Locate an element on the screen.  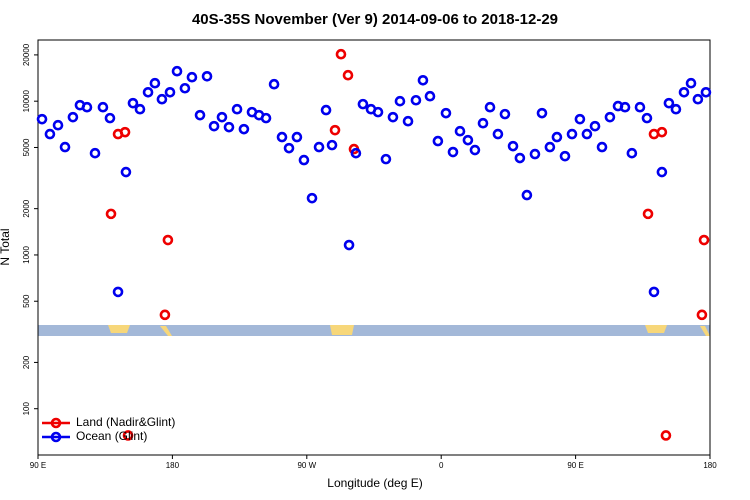
y-tick-label: 2000 is located at coordinates (26, 208).